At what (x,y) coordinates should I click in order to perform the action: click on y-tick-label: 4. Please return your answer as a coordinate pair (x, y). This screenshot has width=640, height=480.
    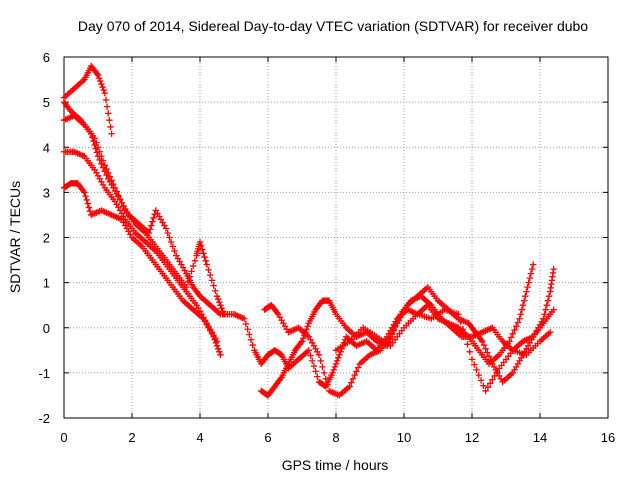
    Looking at the image, I should click on (46, 147).